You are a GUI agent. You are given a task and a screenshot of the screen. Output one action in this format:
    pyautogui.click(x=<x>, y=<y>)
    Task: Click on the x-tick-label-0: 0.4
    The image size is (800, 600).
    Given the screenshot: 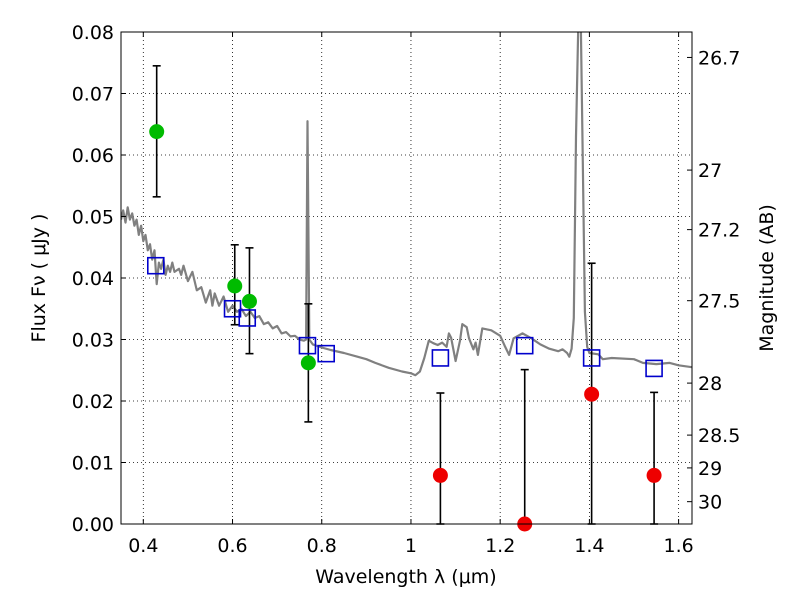 What is the action you would take?
    pyautogui.click(x=143, y=546)
    